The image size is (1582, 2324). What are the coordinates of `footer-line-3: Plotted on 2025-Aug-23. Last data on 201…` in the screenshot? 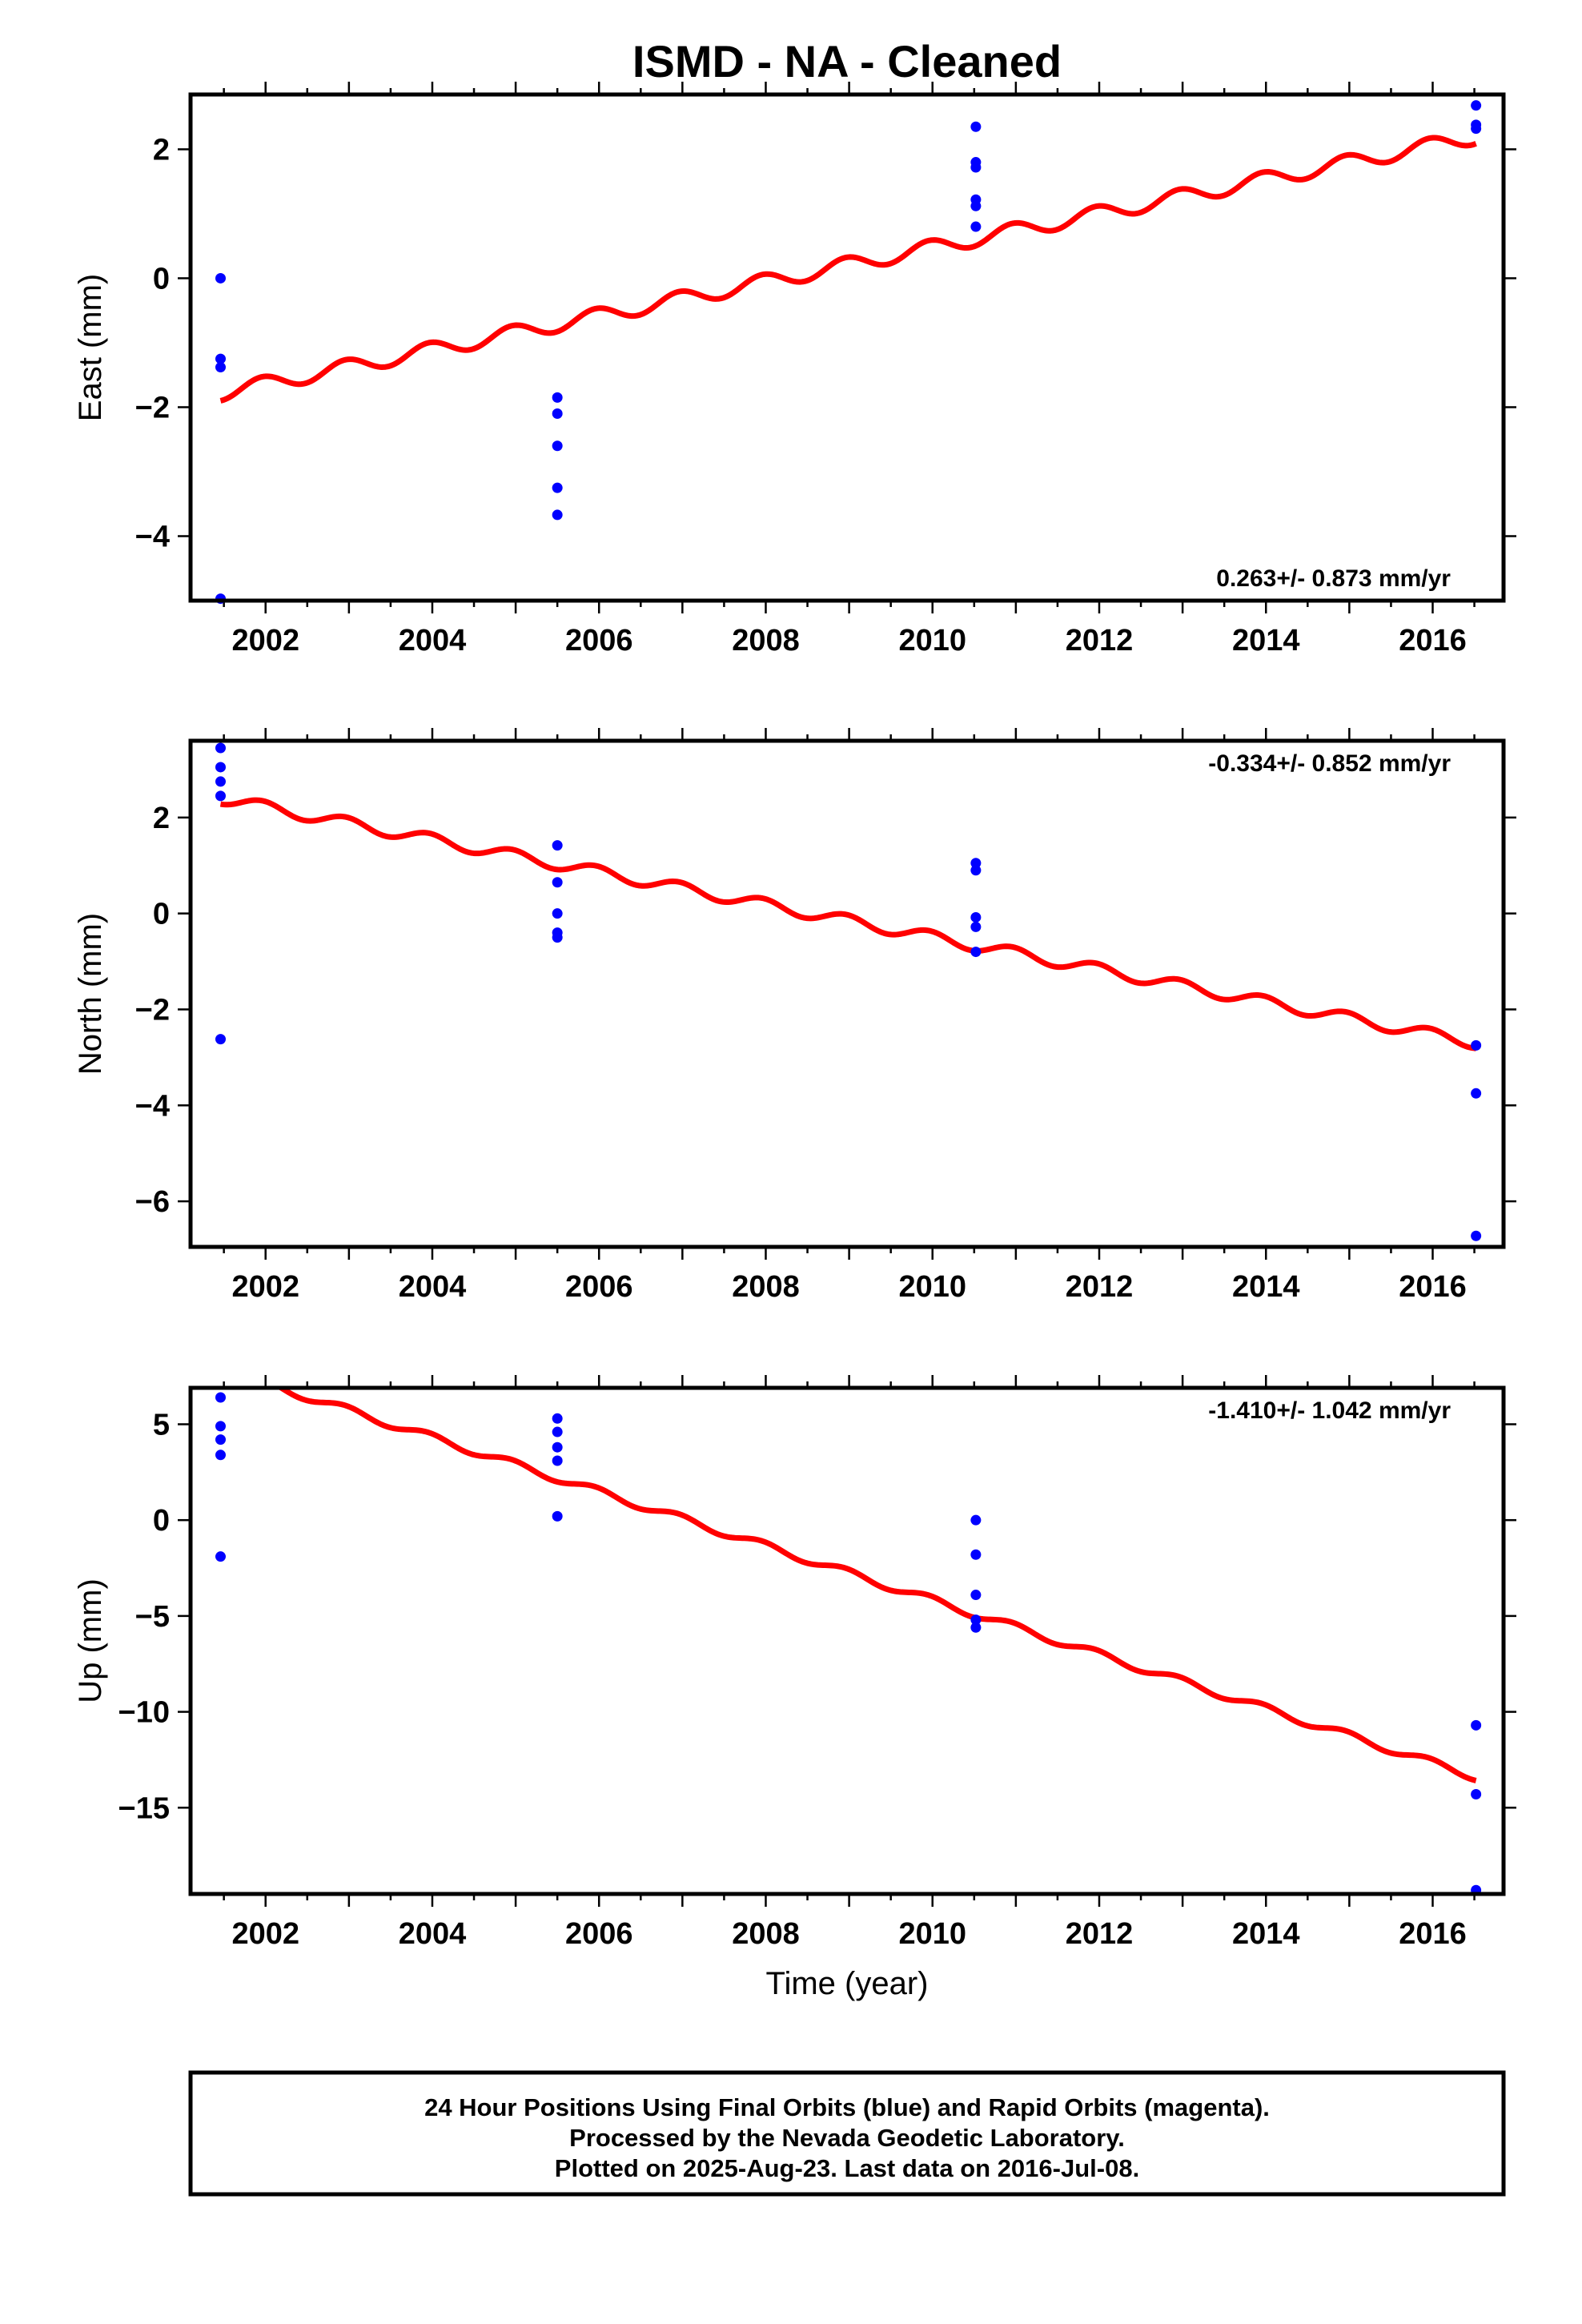 It's located at (847, 2168).